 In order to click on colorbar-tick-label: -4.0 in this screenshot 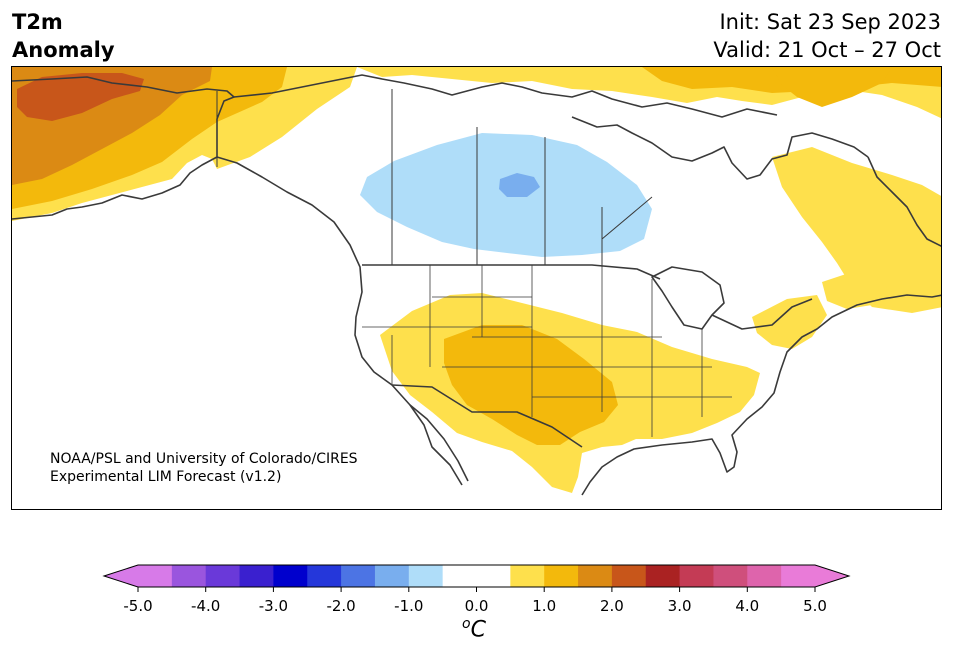, I will do `click(205, 606)`.